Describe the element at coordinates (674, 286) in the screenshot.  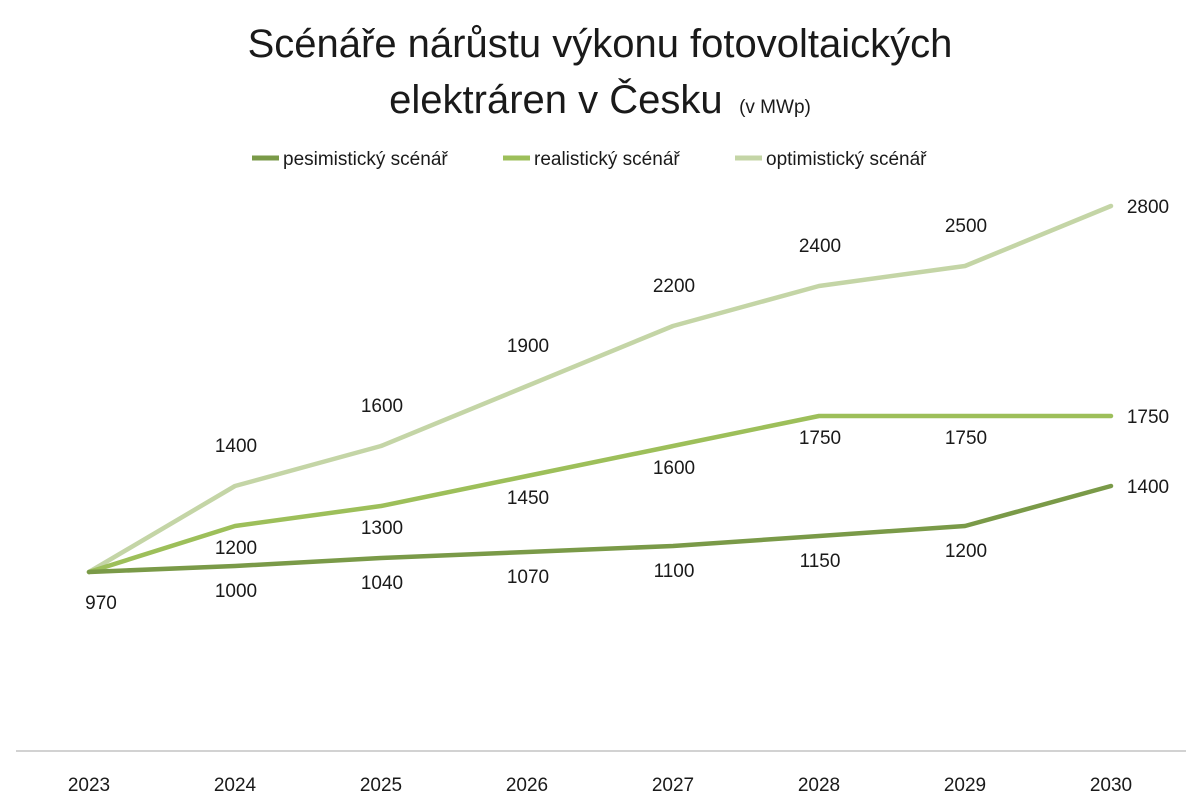
I see `data-label-s3-2027: 2200` at that location.